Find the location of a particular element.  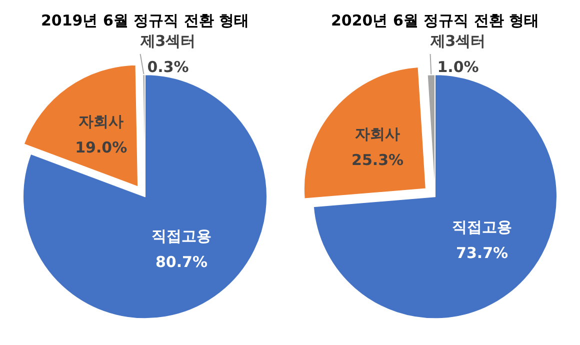

data-label: 1.0% is located at coordinates (458, 67).